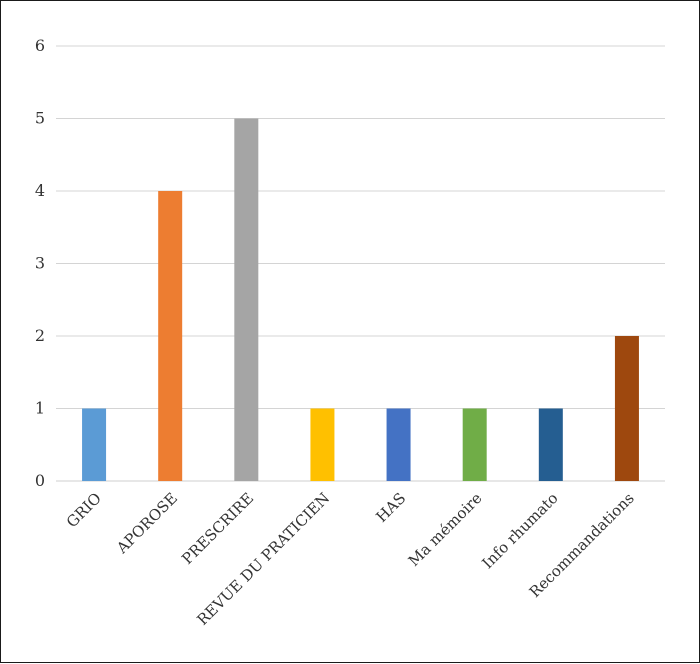  Describe the element at coordinates (40, 408) in the screenshot. I see `y-tick-label: 1` at that location.